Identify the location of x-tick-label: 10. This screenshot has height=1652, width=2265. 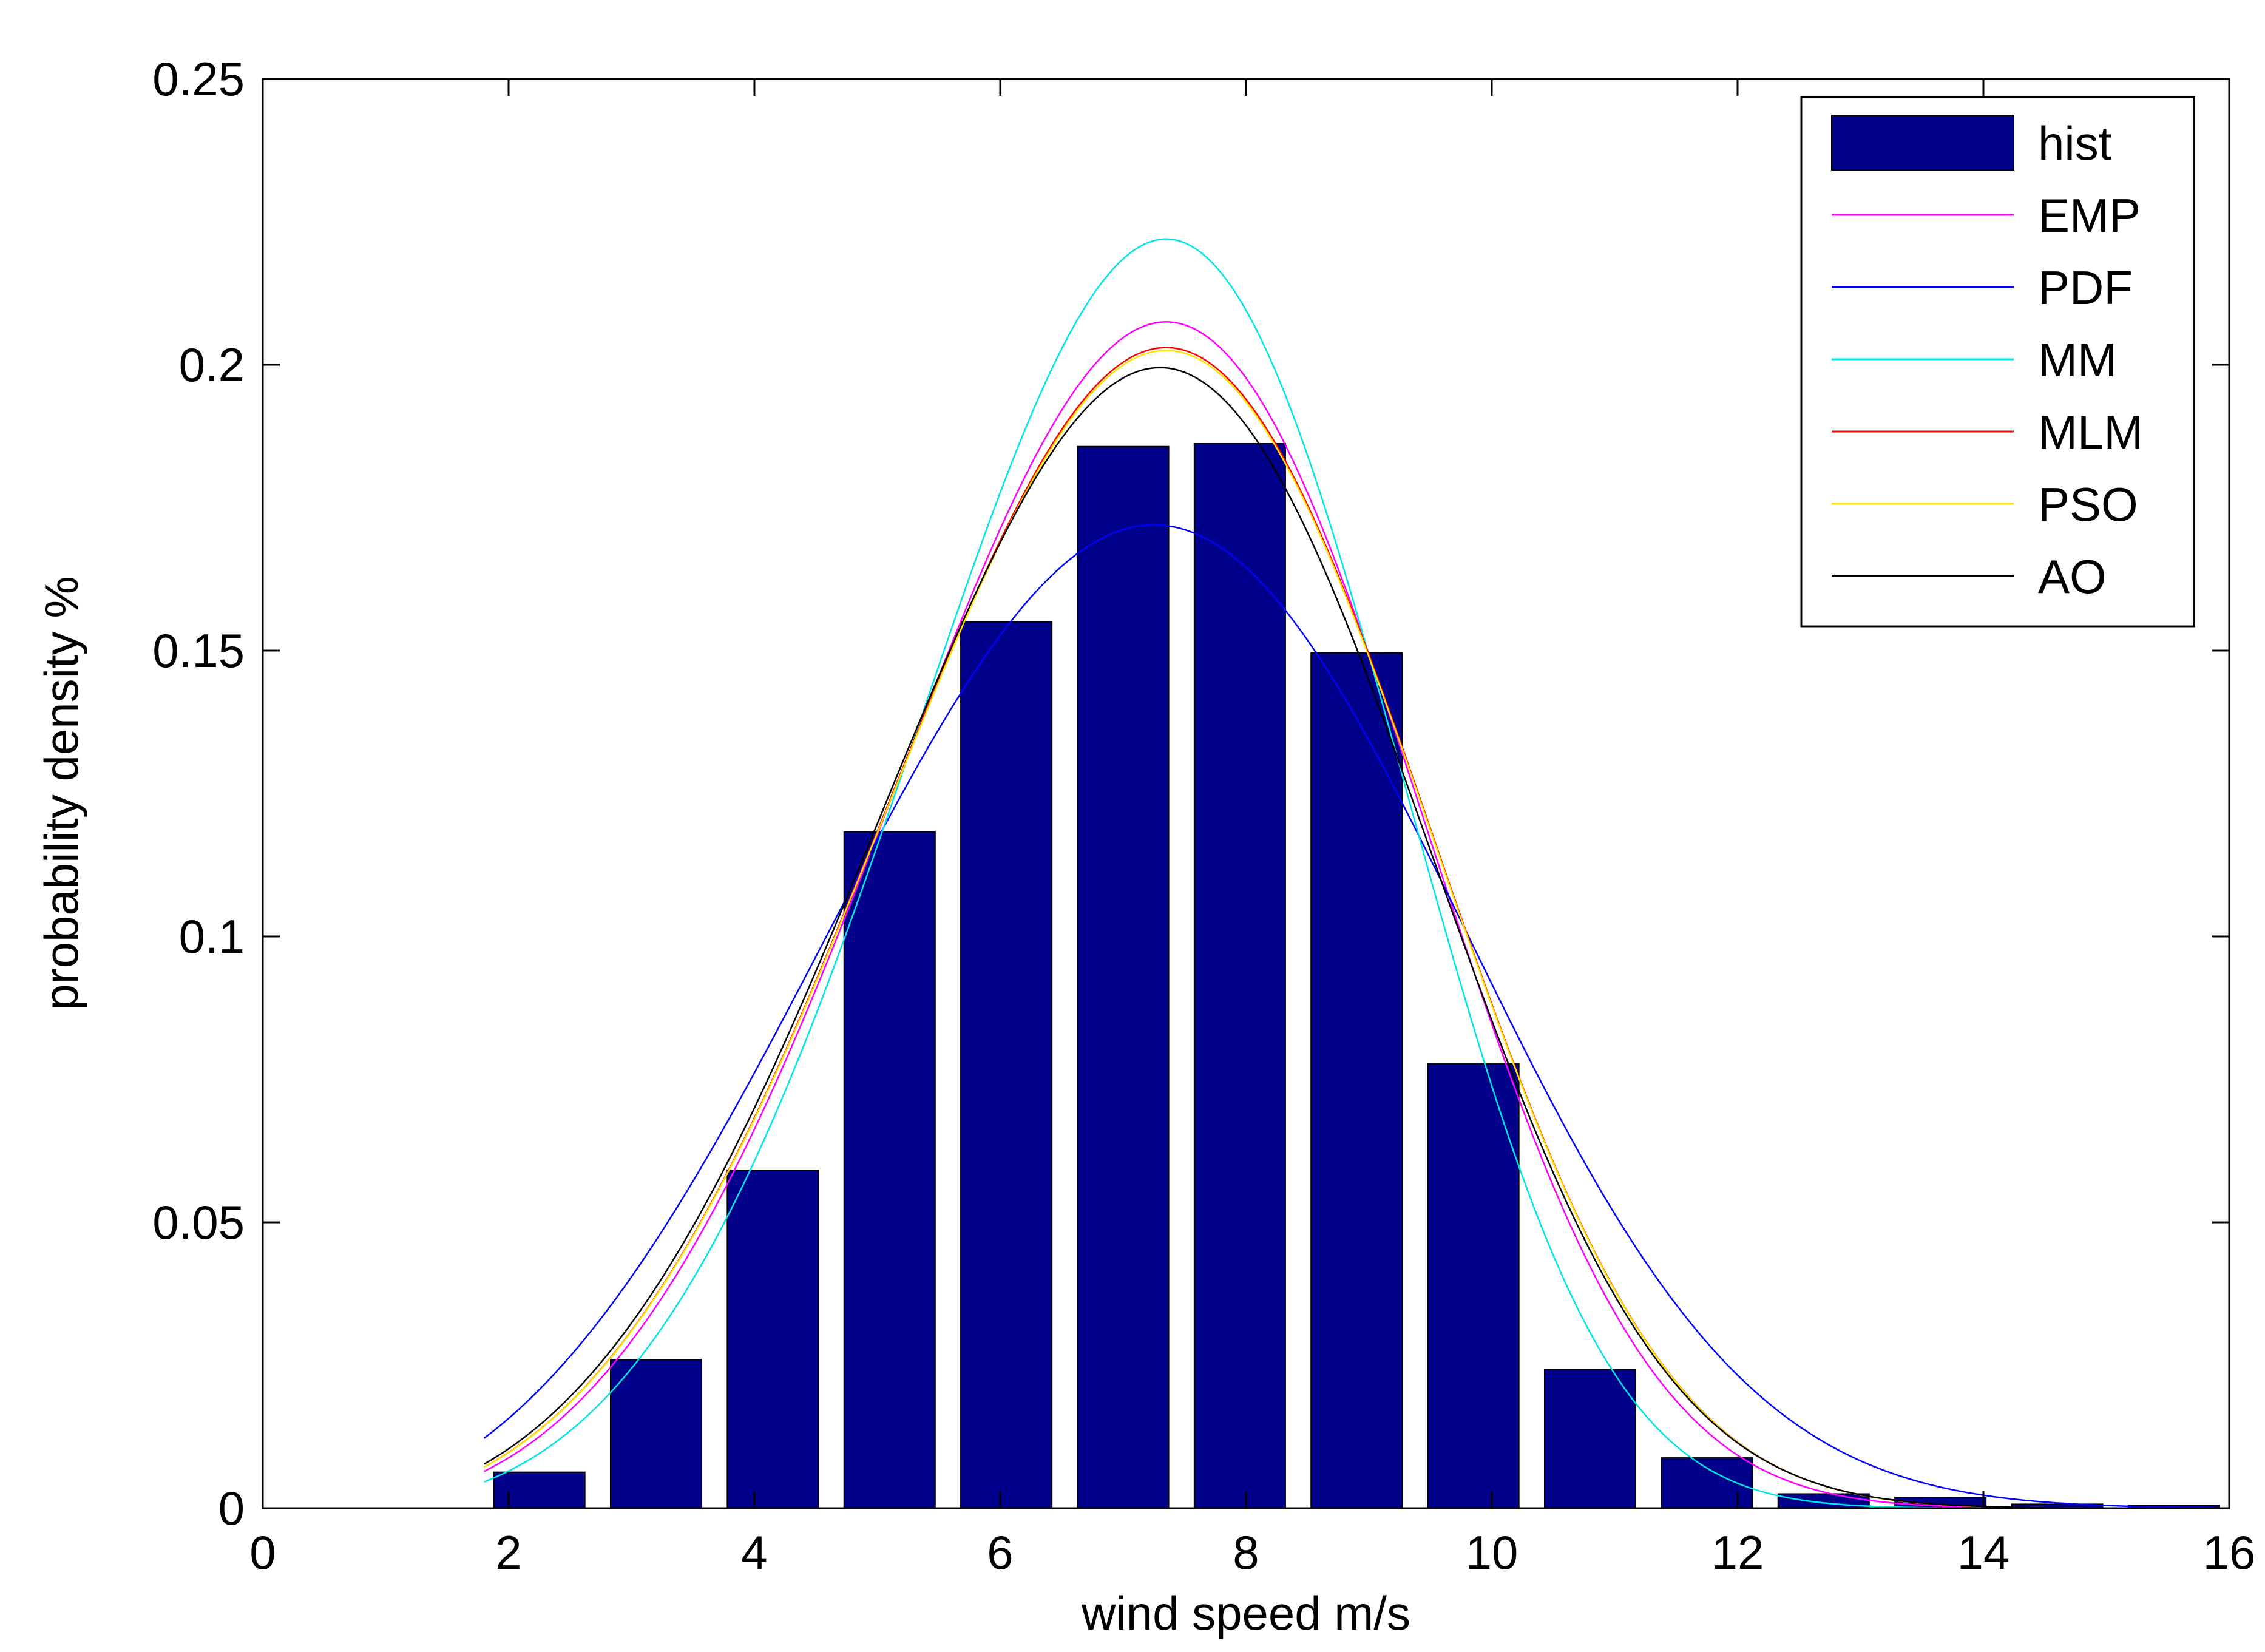
(1492, 1552).